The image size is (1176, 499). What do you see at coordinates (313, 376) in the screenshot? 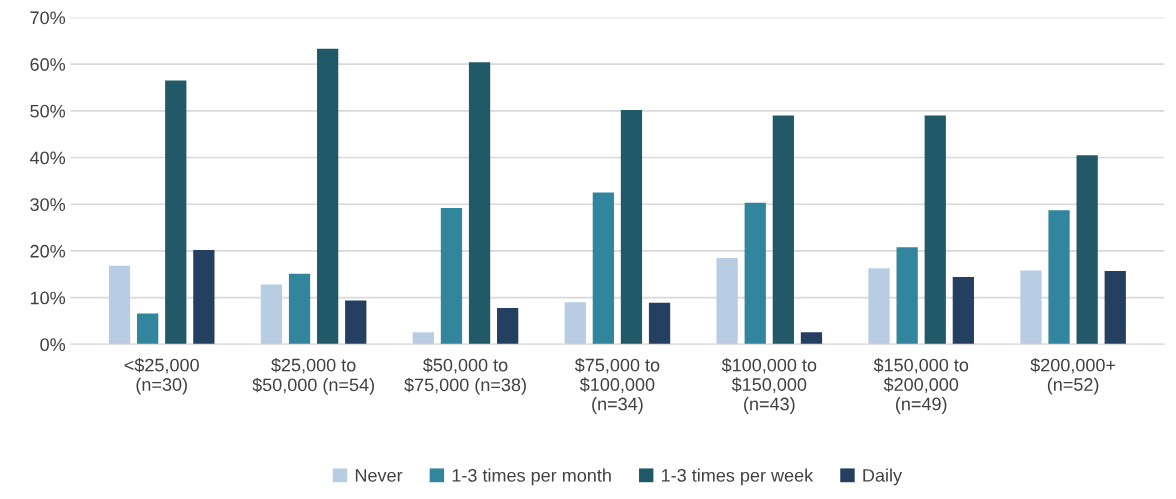
I see `x-tick-label: $25,000 to $50,000 (n=54)` at bounding box center [313, 376].